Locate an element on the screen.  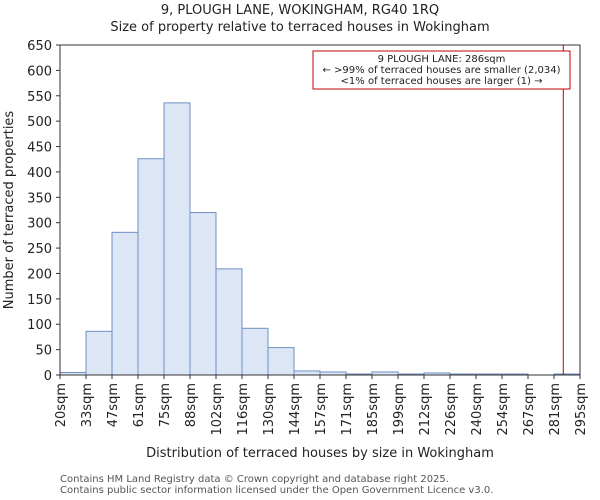
y-tick-label: 100 is located at coordinates (39, 325).